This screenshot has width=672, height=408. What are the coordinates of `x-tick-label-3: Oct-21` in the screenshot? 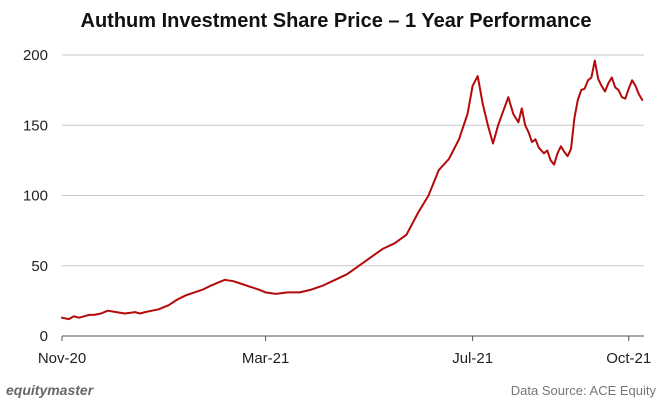 It's located at (628, 358).